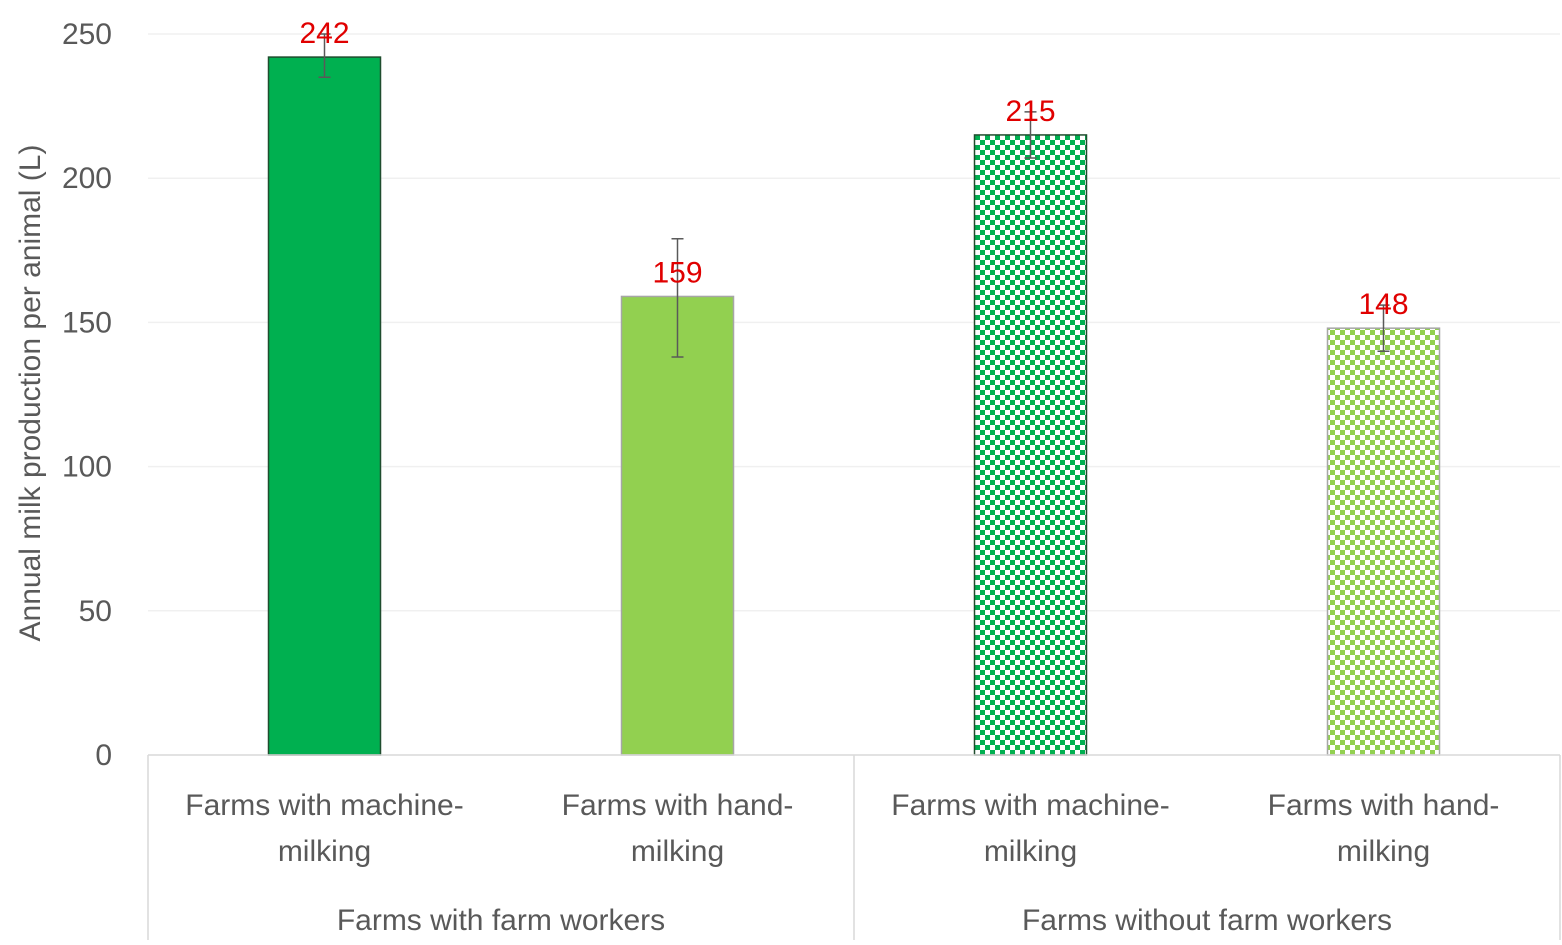 Image resolution: width=1562 pixels, height=945 pixels. What do you see at coordinates (324, 33) in the screenshot?
I see `data-label: 242` at bounding box center [324, 33].